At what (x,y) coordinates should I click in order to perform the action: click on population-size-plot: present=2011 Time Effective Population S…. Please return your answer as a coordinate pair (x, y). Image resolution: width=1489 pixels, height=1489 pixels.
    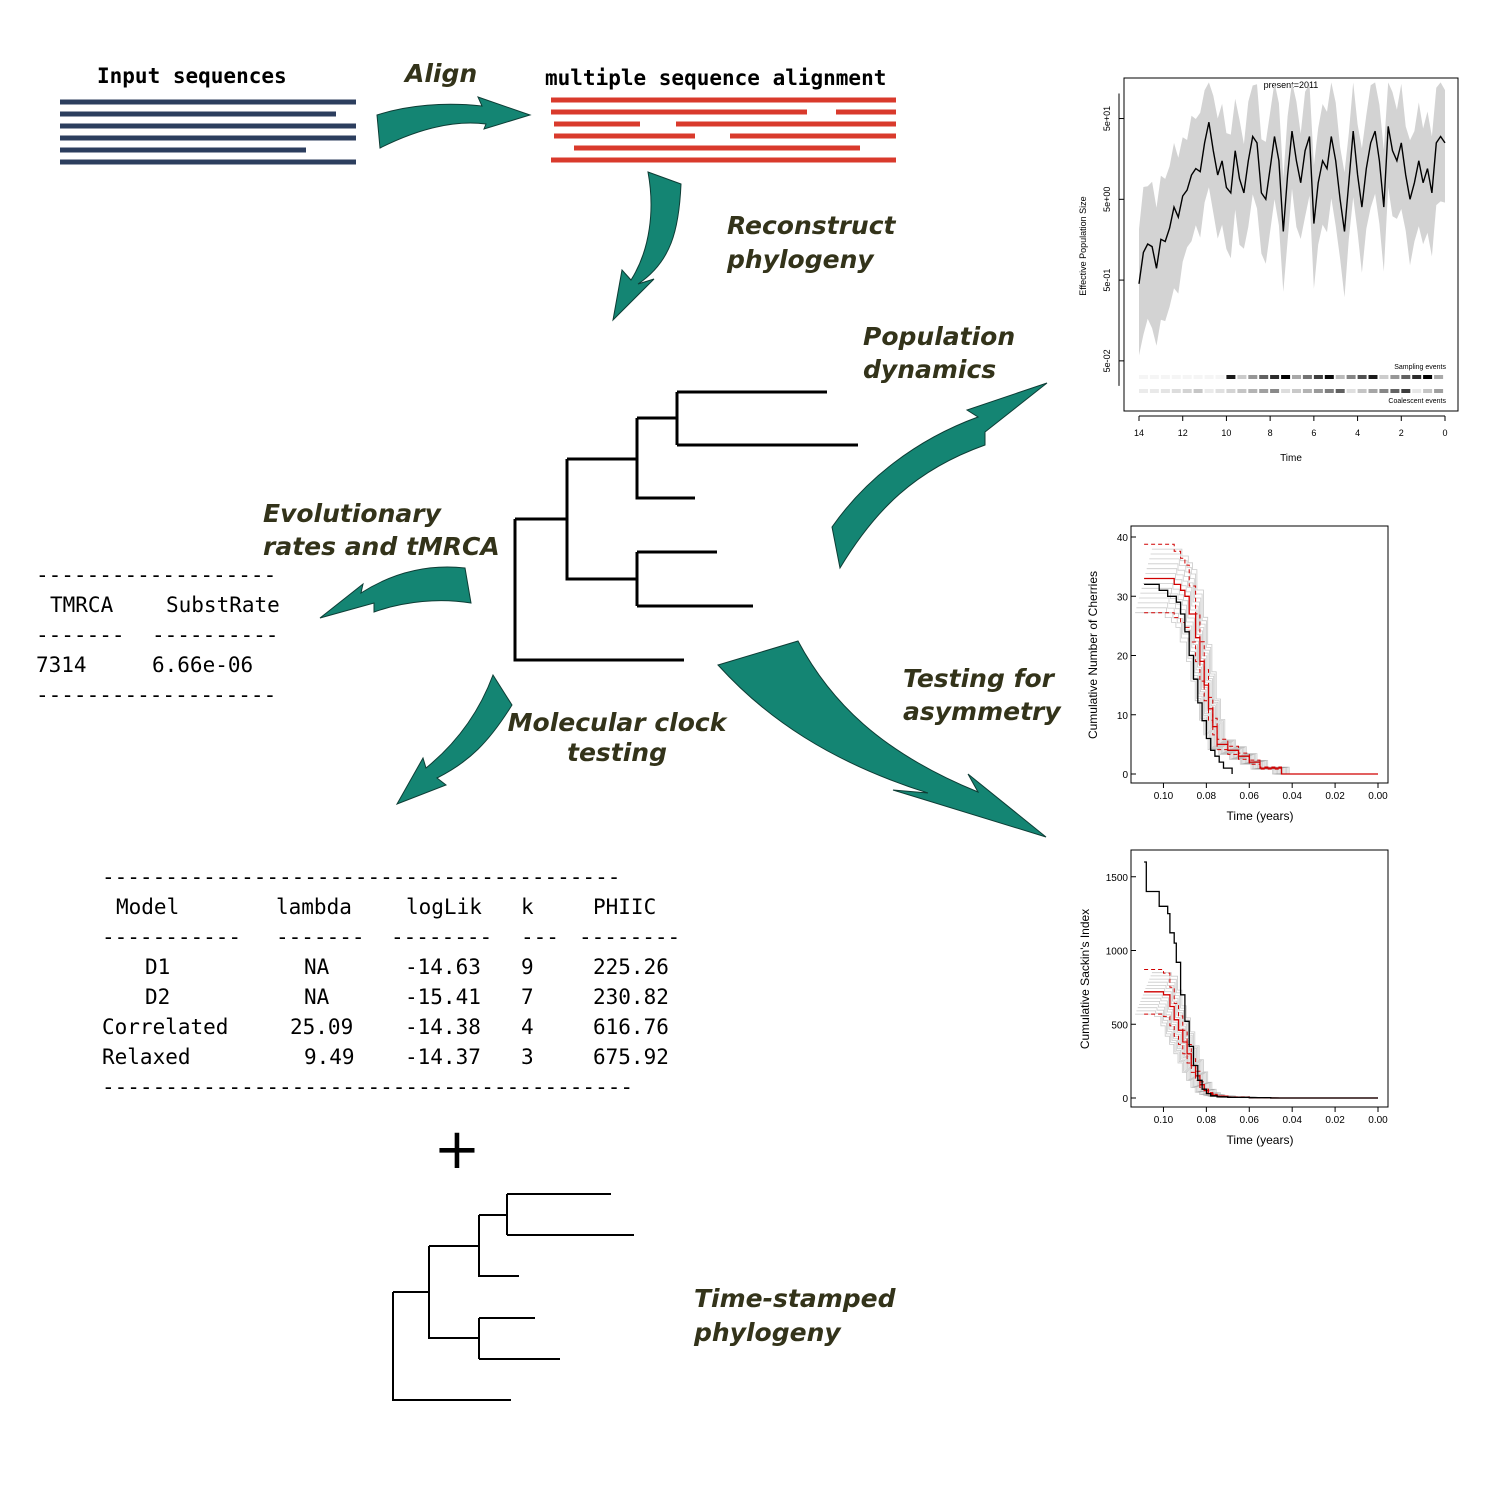
    Looking at the image, I should click on (1268, 270).